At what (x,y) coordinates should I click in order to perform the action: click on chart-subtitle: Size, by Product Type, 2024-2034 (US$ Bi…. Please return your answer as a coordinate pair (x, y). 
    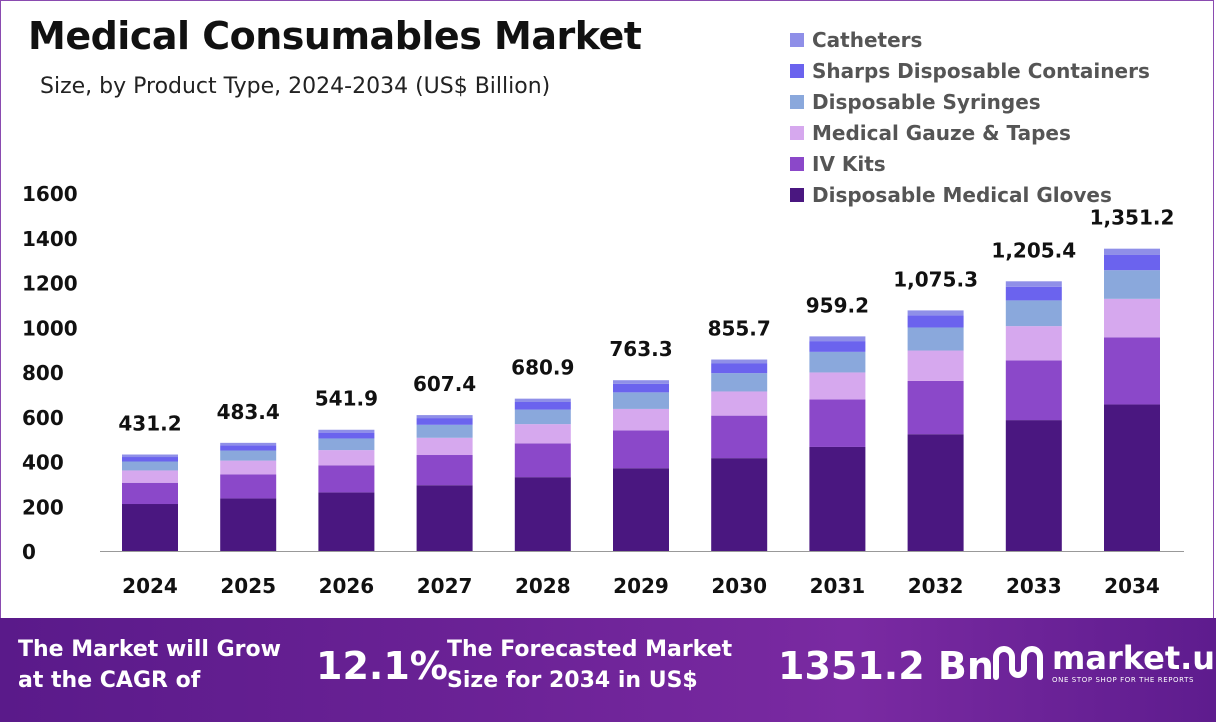
    Looking at the image, I should click on (295, 86).